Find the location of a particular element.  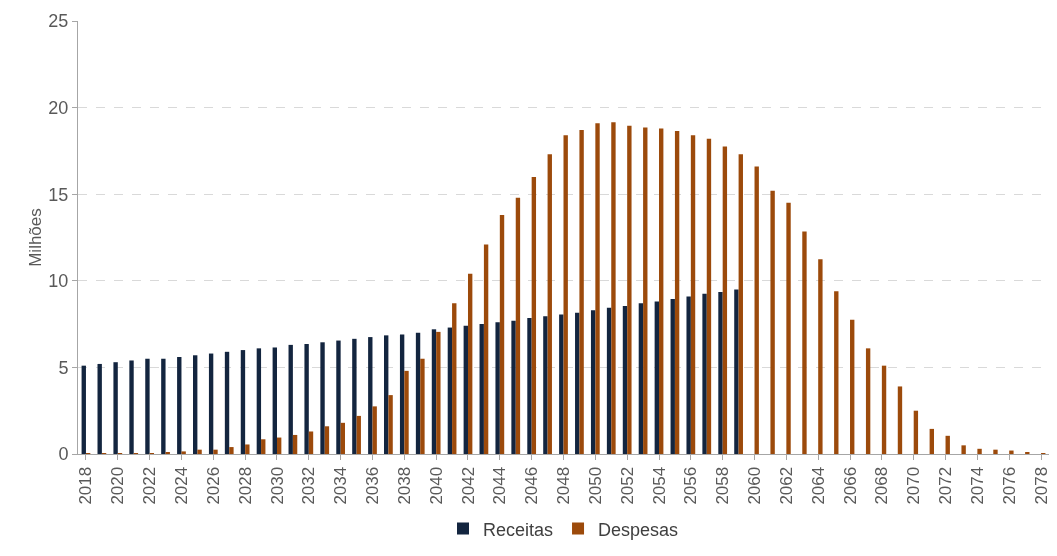

x-tick-label: 2068 is located at coordinates (882, 485).